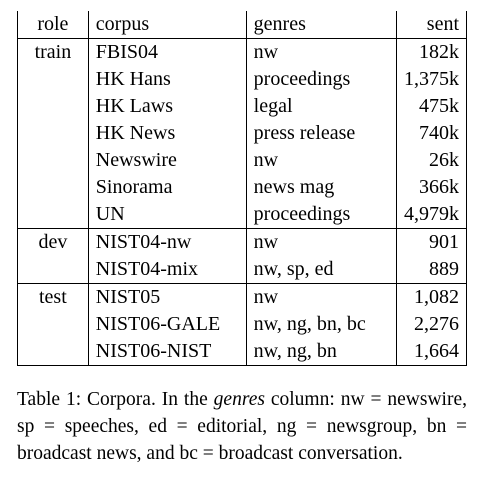 The height and width of the screenshot is (502, 484). What do you see at coordinates (167, 25) in the screenshot?
I see `header-corpus: corpus` at bounding box center [167, 25].